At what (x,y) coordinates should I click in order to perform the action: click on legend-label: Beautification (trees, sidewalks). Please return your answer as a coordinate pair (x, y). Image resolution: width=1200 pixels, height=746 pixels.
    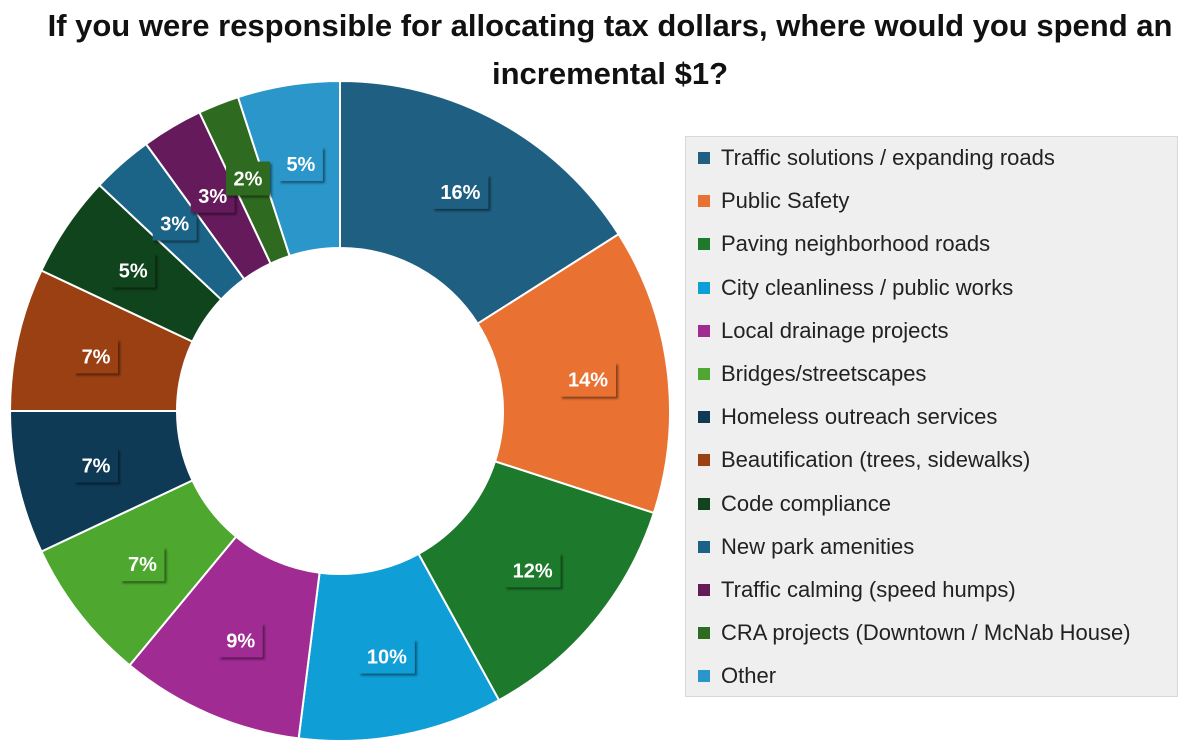
    Looking at the image, I should click on (876, 460).